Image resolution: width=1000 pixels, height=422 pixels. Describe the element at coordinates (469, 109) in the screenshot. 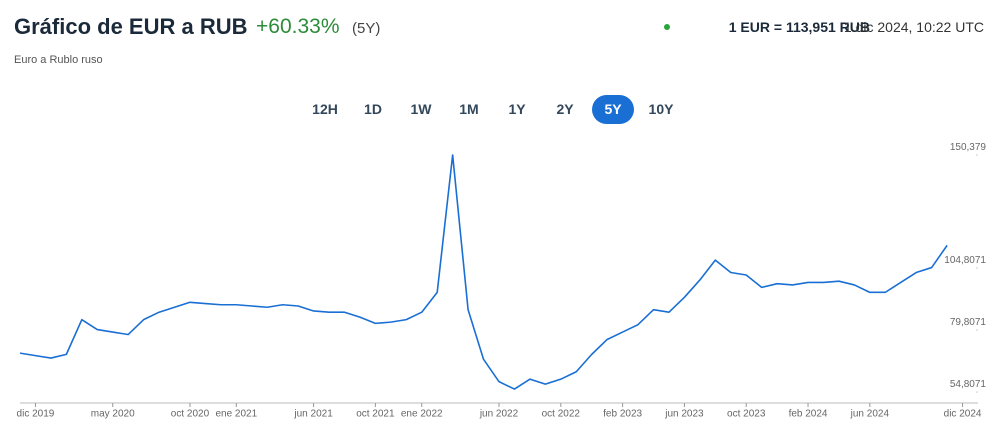

I see `period-button: 1M` at that location.